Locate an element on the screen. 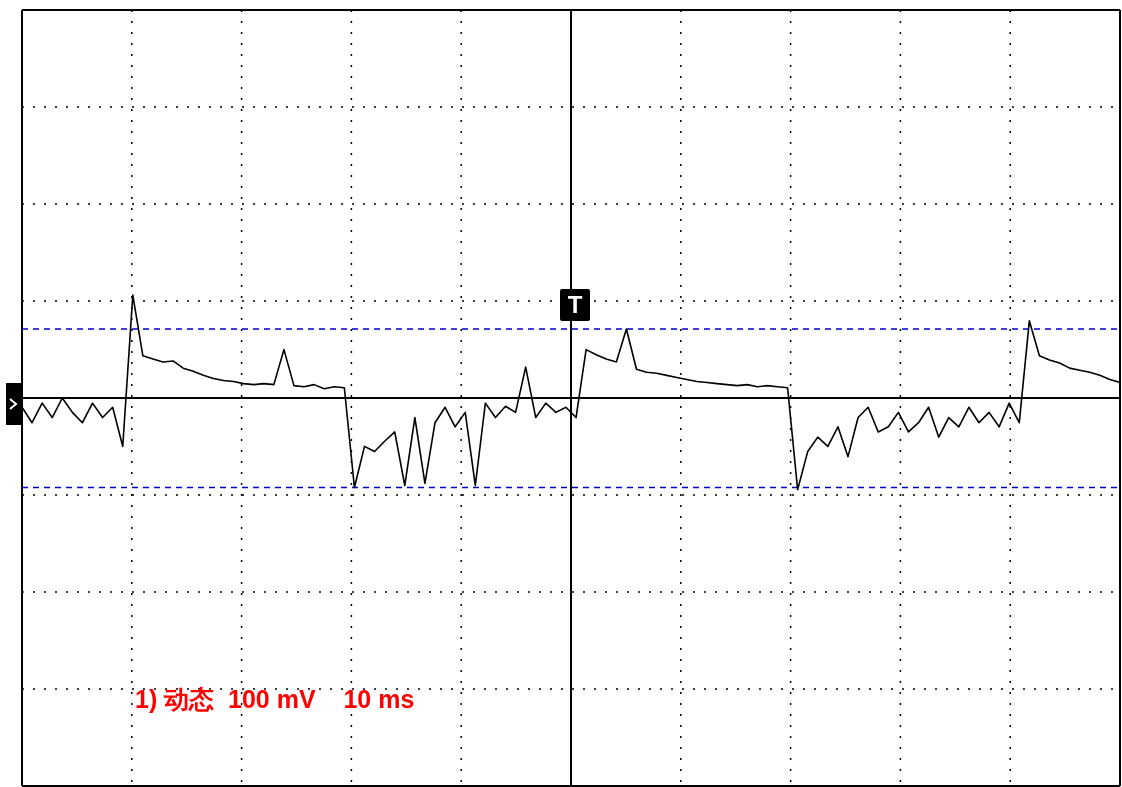 This screenshot has width=1122, height=787. text: 1) 动态 100 mV 10 ms is located at coordinates (275, 699).